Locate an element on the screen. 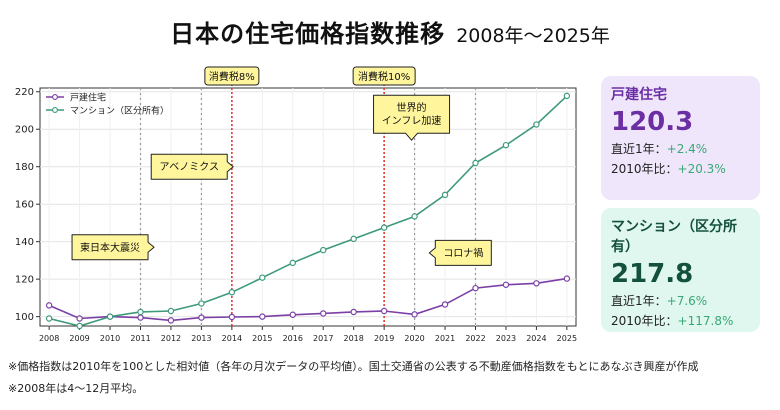  tax-label: 消費税10% is located at coordinates (384, 76).